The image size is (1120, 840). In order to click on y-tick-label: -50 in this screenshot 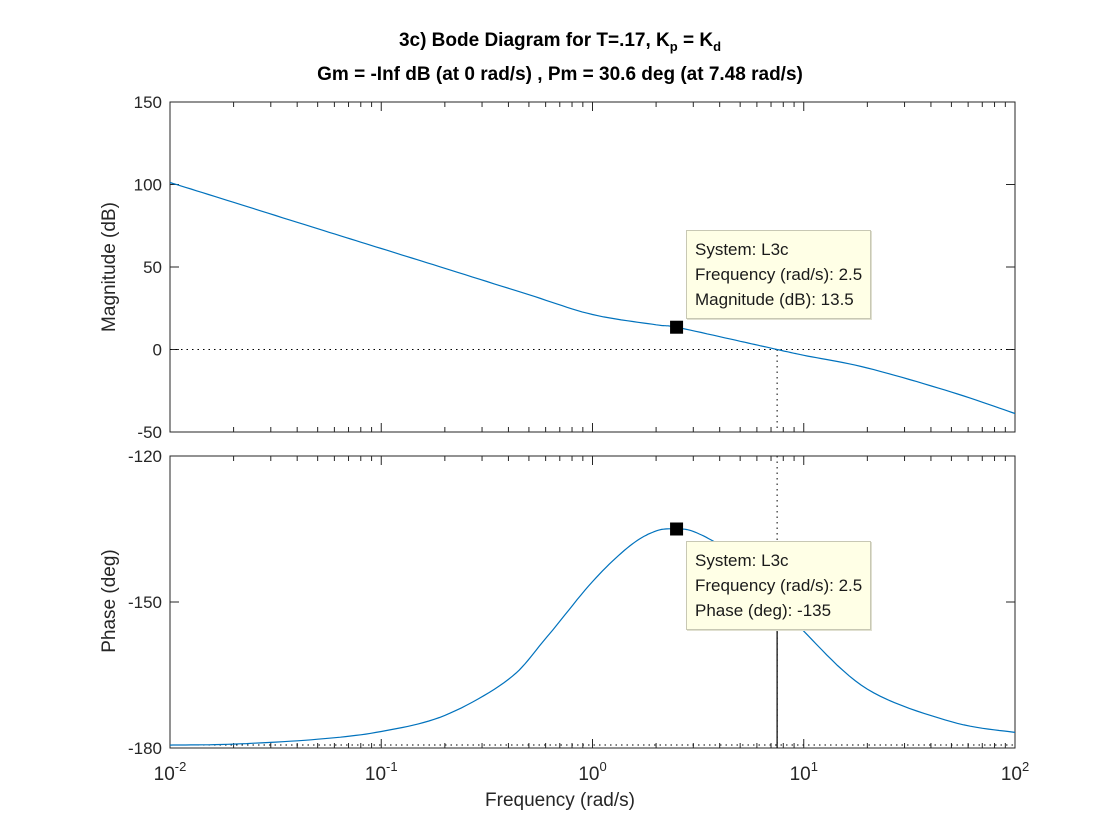, I will do `click(149, 432)`.